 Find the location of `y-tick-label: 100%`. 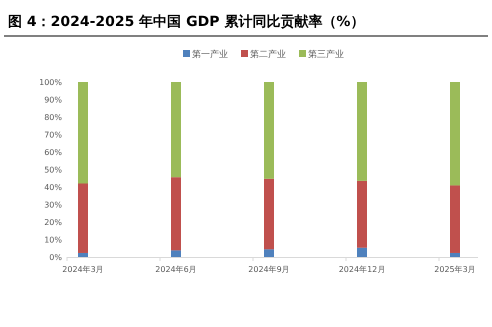

y-tick-label: 100% is located at coordinates (50, 82).